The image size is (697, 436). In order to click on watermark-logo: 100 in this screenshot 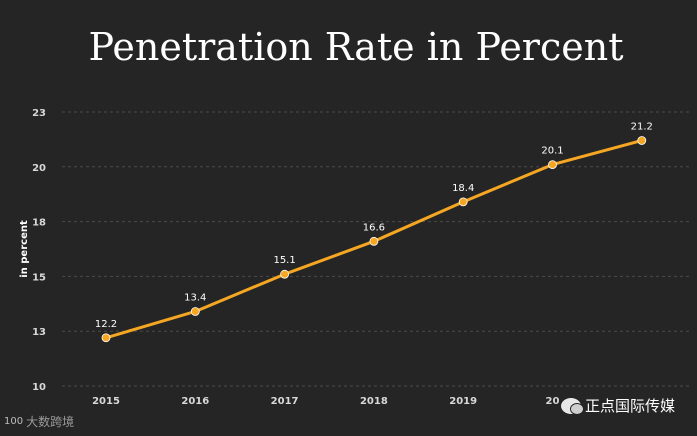, I will do `click(14, 421)`.